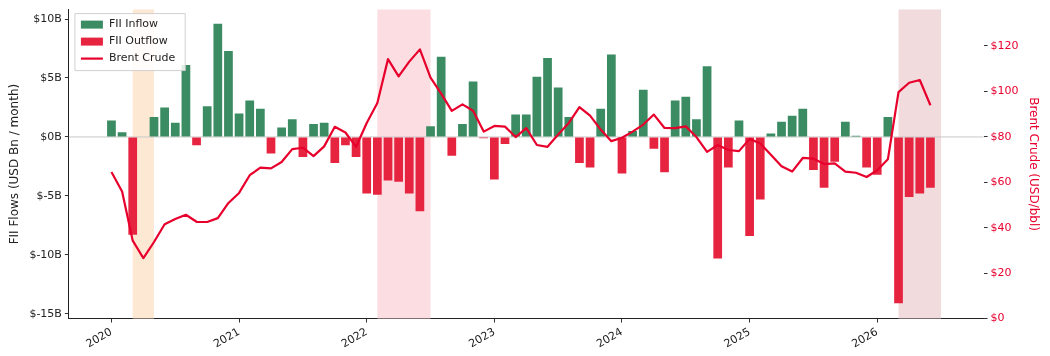 The width and height of the screenshot is (1050, 356). What do you see at coordinates (45, 254) in the screenshot?
I see `y-tick-label: $-10B` at bounding box center [45, 254].